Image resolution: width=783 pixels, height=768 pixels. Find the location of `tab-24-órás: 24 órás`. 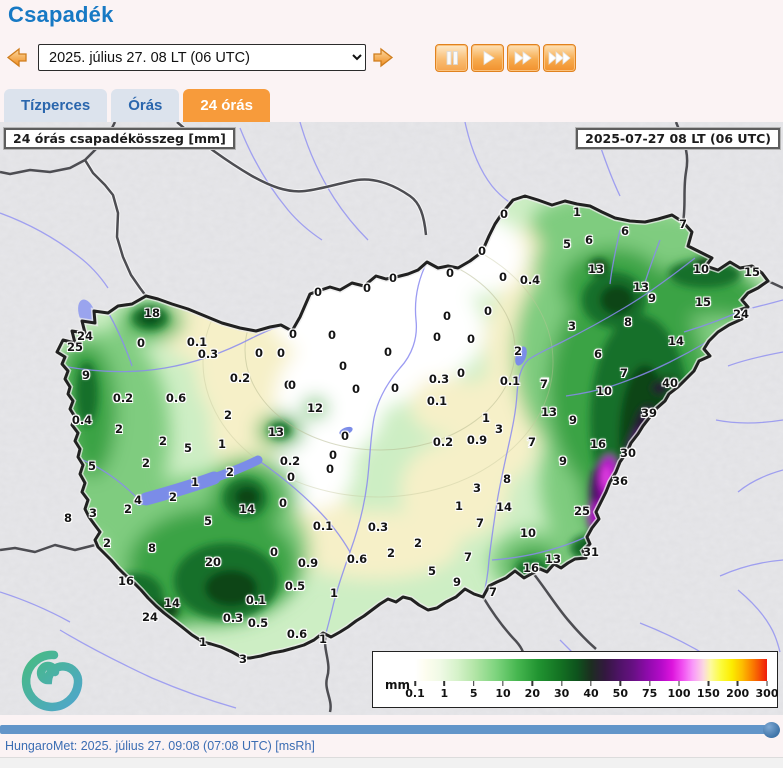

tab-24-órás: 24 órás is located at coordinates (226, 105).